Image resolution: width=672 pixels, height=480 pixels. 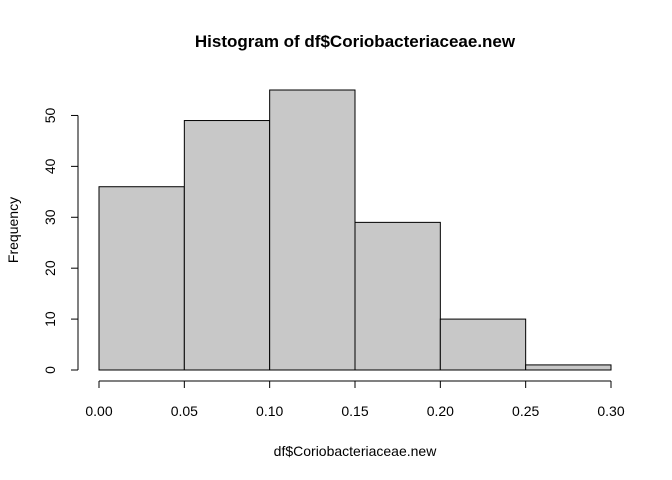 I want to click on x-tick-label: 0.15, so click(x=354, y=411).